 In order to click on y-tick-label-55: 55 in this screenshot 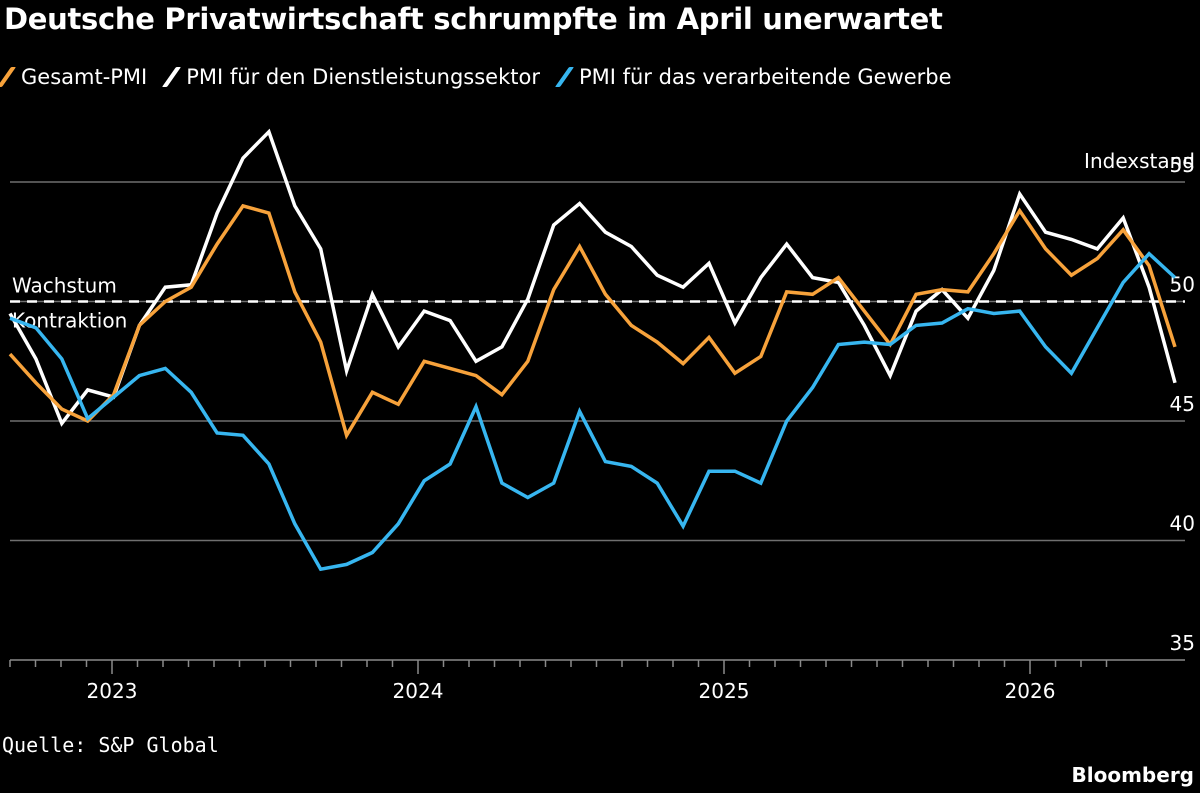, I will do `click(1182, 165)`.